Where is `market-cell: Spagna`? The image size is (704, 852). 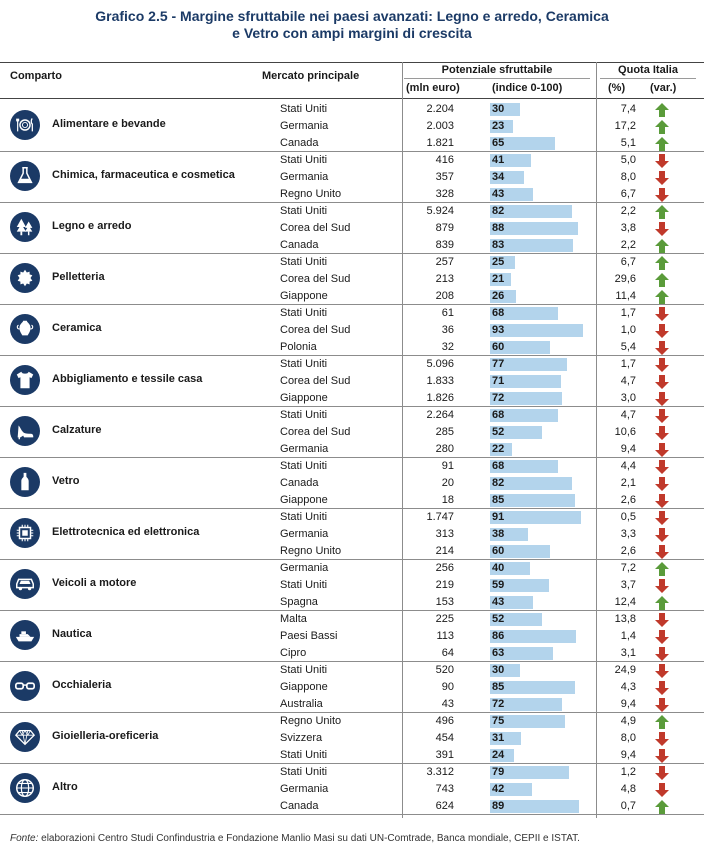
market-cell: Spagna is located at coordinates (299, 602).